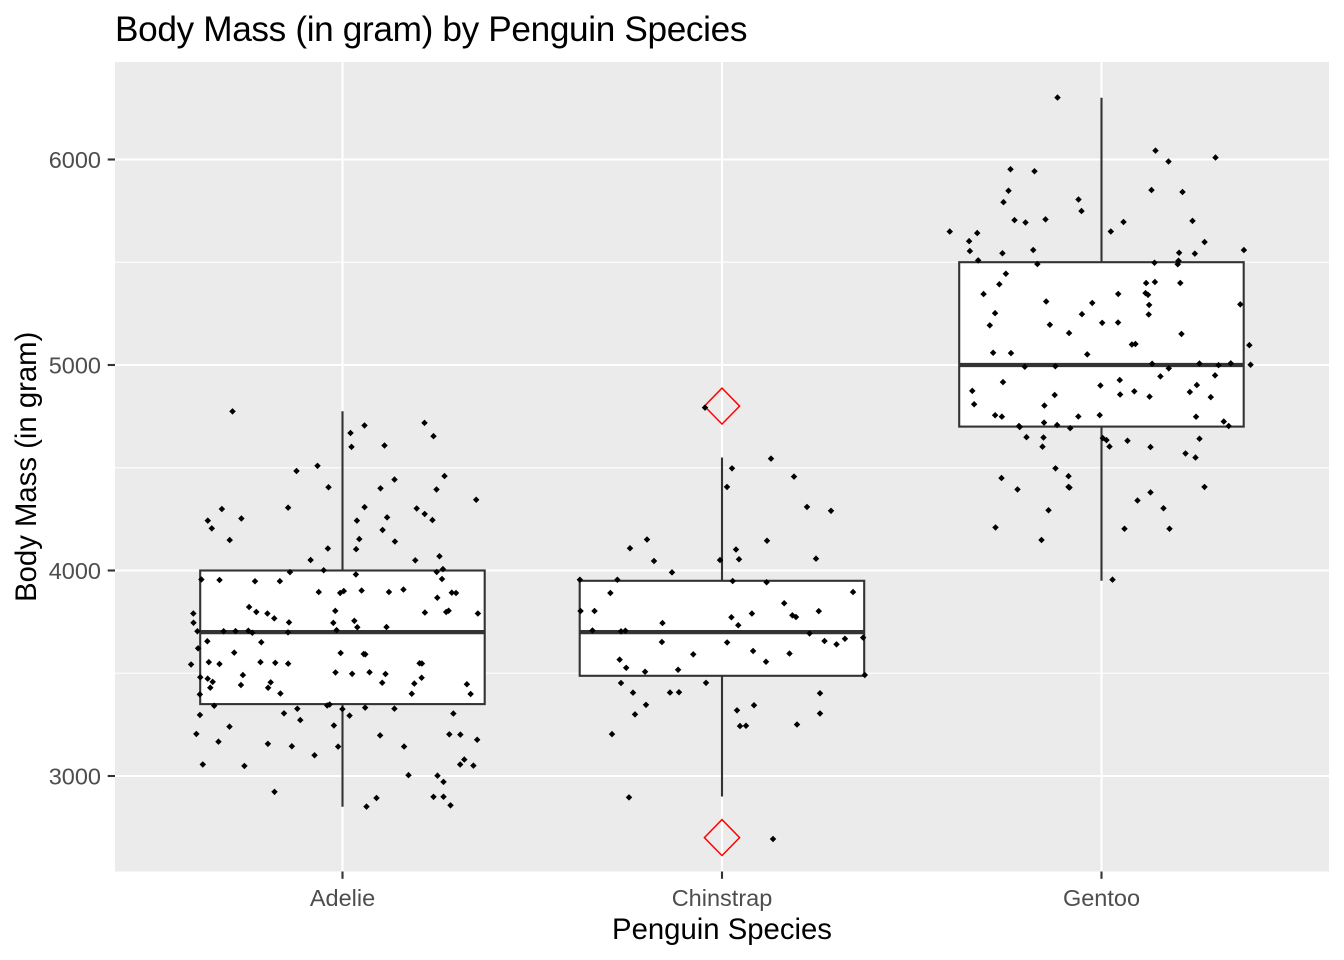 The image size is (1344, 960). Describe the element at coordinates (722, 929) in the screenshot. I see `svg-text: Penguin Species` at that location.